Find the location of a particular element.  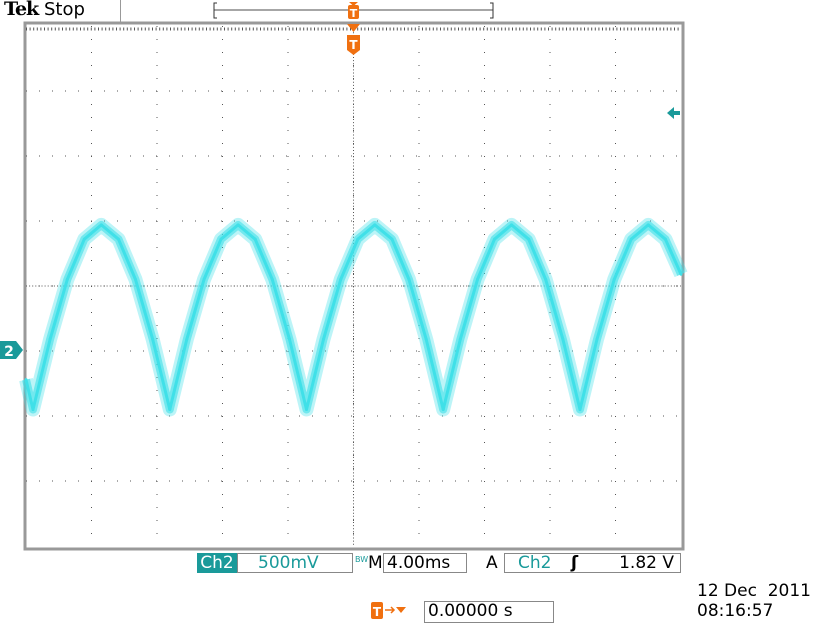

timebase-label: M is located at coordinates (375, 563).